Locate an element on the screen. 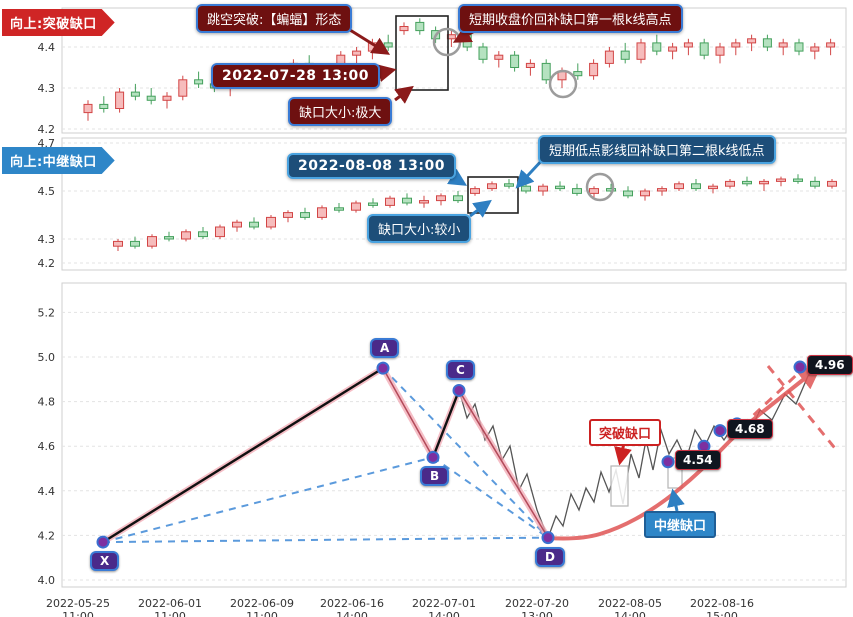  panel2-direction-ribbon: 向上:中继缺口 is located at coordinates (58, 160).